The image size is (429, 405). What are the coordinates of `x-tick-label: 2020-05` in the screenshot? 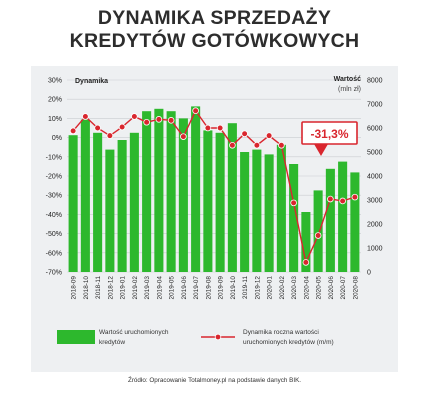 It's located at (319, 288).